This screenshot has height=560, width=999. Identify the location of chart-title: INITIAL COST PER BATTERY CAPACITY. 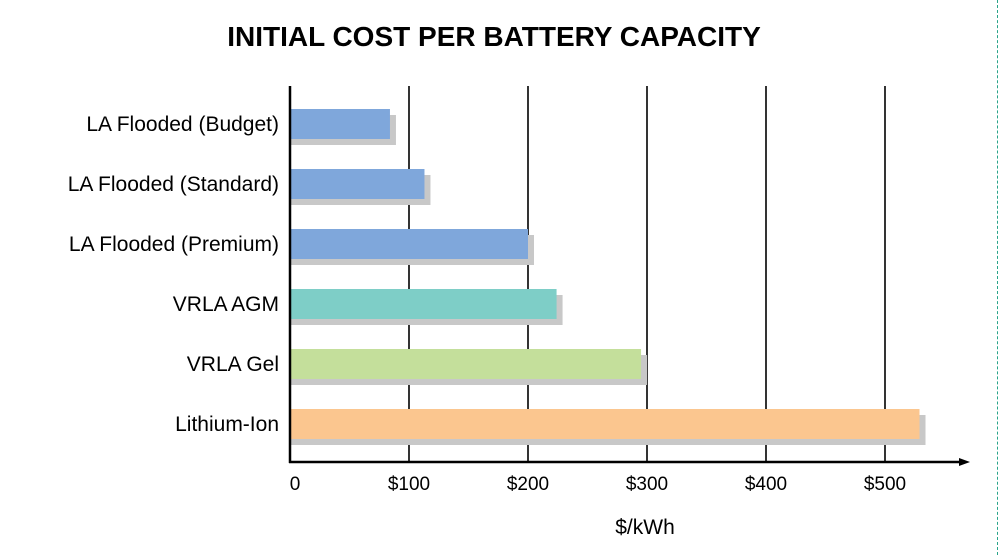
(494, 36).